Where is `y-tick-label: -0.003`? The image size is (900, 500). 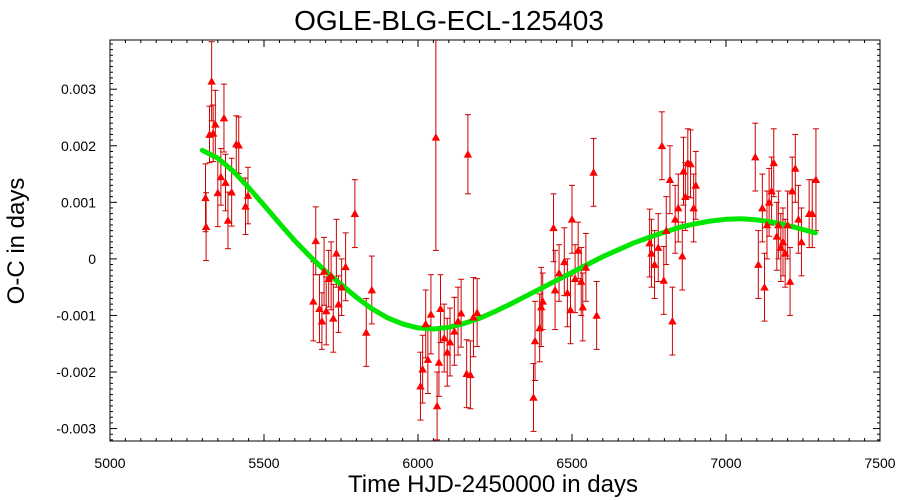
y-tick-label: -0.003 is located at coordinates (76, 429).